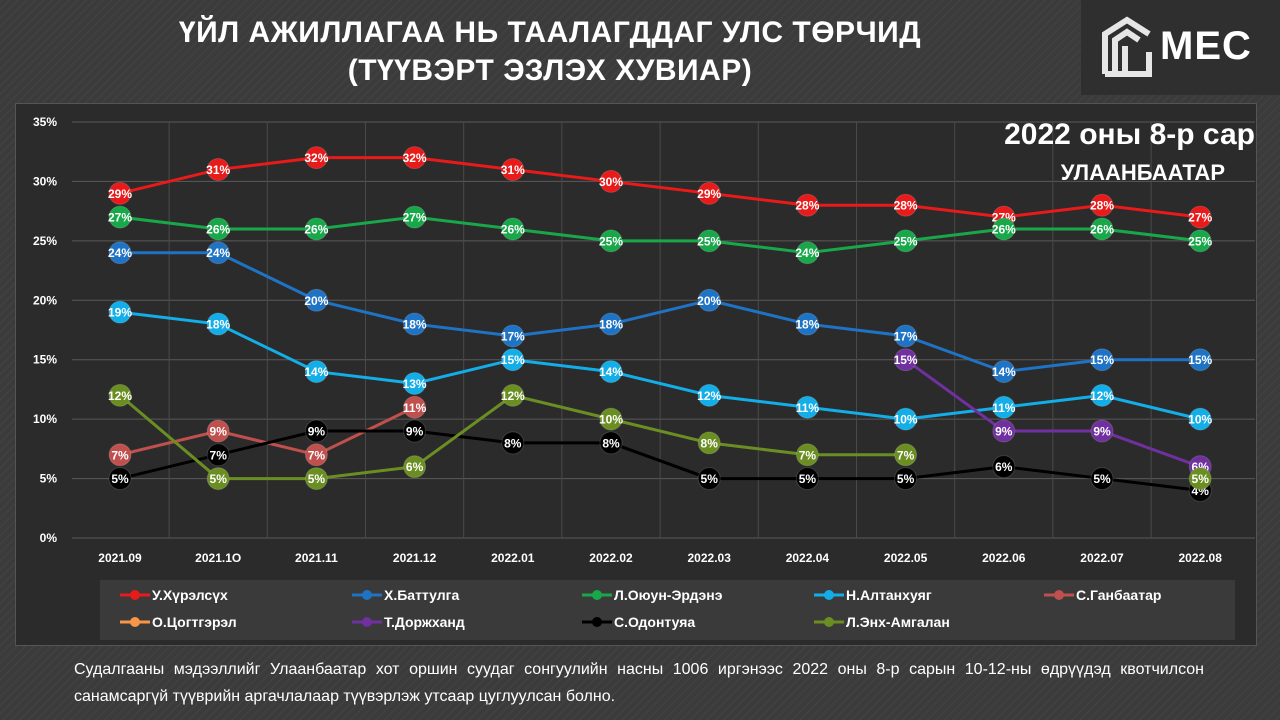 The height and width of the screenshot is (720, 1280). I want to click on logo-mark-icon, so click(1127, 46).